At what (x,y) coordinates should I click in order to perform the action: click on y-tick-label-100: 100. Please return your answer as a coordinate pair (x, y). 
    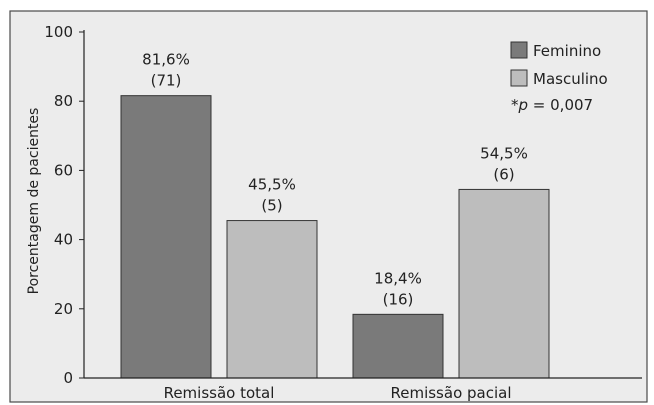
    Looking at the image, I should click on (58, 32).